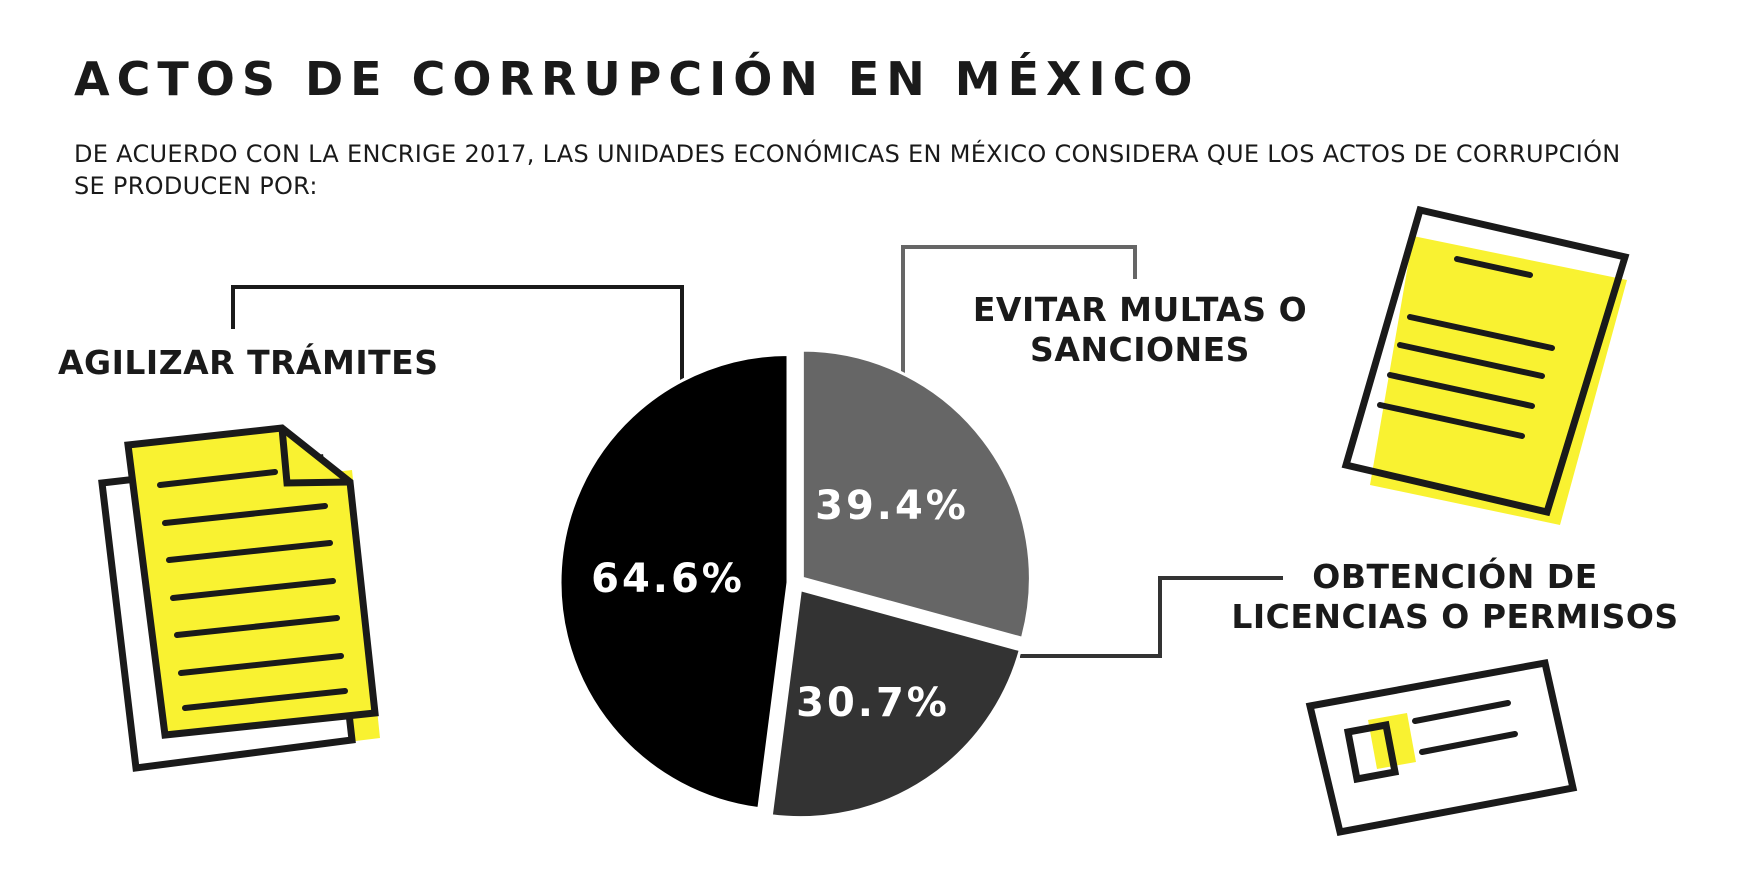 The image size is (1739, 876). I want to click on pie-slice-agilizar, so click(674, 581).